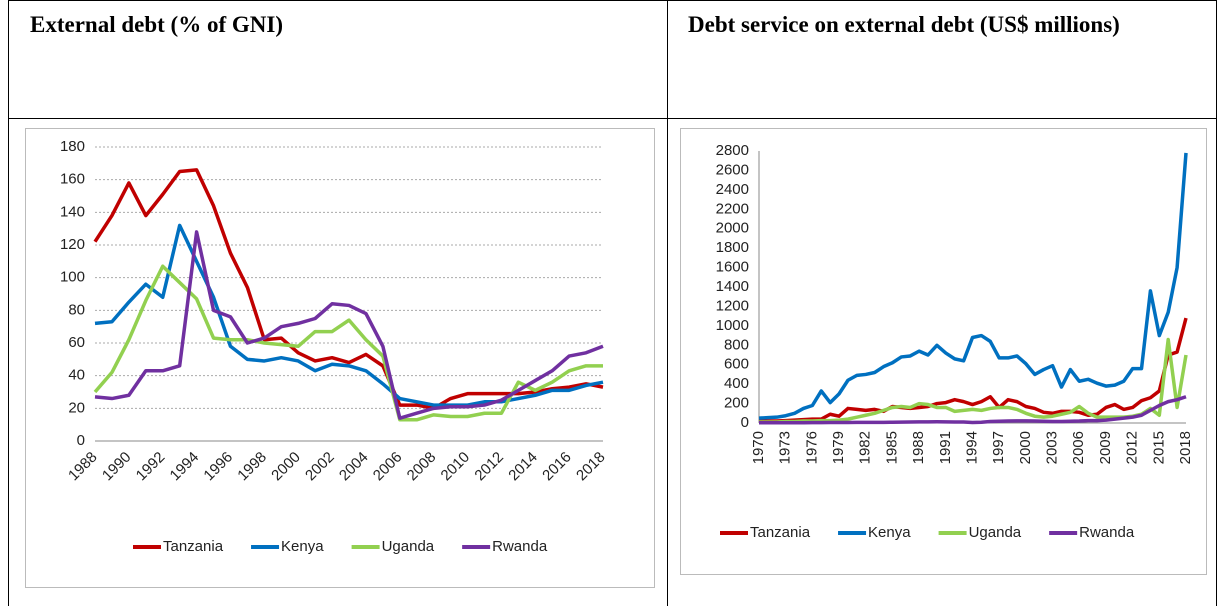 This screenshot has height=606, width=1218. What do you see at coordinates (732, 267) in the screenshot?
I see `y-tick-label: 1600` at bounding box center [732, 267].